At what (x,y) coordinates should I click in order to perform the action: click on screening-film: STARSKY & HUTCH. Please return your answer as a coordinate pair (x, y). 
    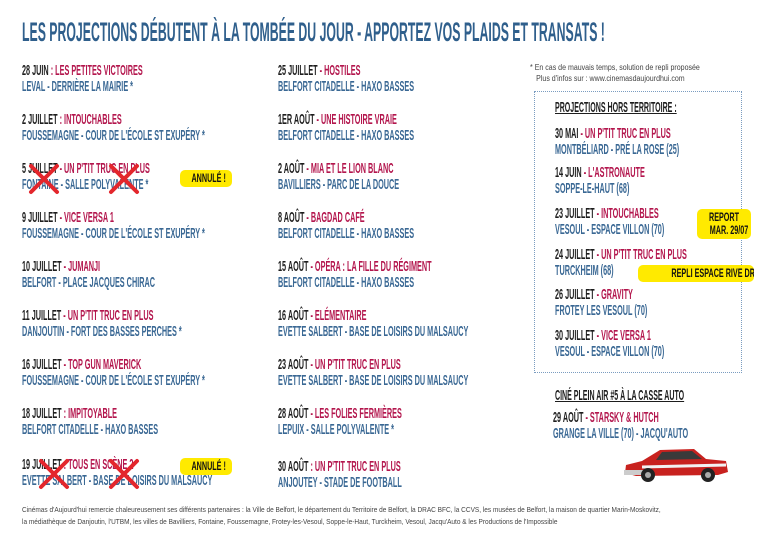
    Looking at the image, I should click on (624, 417).